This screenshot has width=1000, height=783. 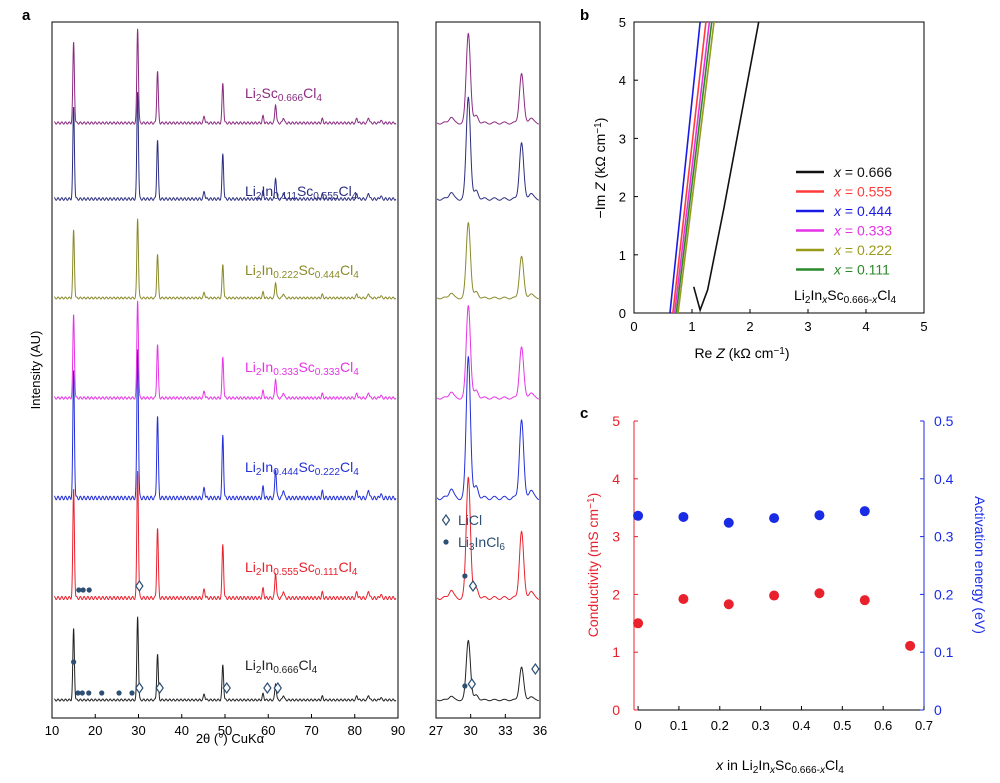 I want to click on cond-y-tick-label-left: 0, so click(x=616, y=710).